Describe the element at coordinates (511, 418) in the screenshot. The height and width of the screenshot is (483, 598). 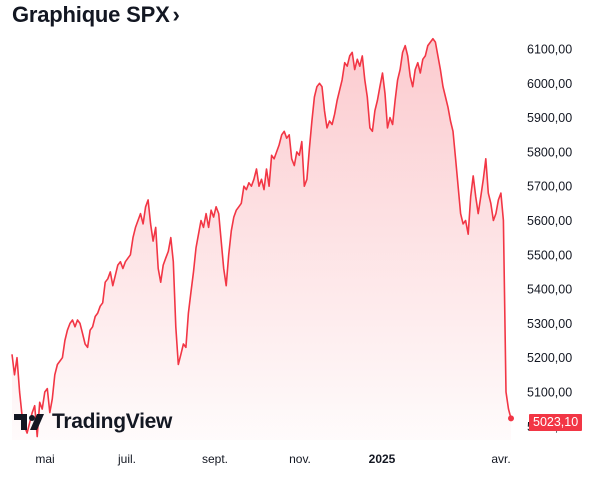
I see `last-price-marker` at that location.